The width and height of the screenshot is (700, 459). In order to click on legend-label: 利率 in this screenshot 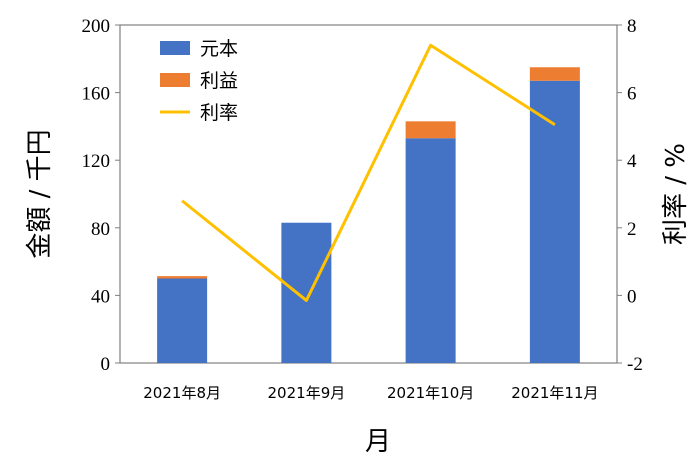, I will do `click(219, 113)`.